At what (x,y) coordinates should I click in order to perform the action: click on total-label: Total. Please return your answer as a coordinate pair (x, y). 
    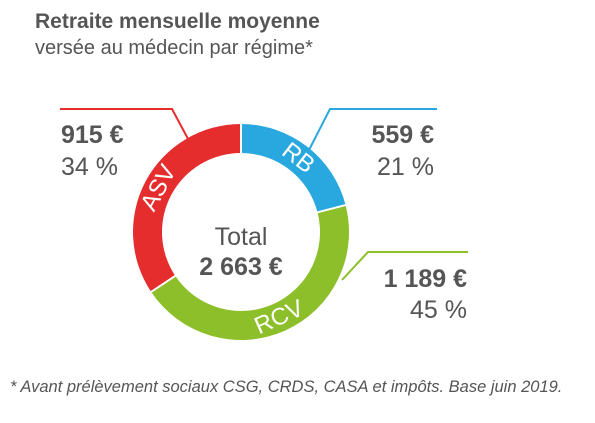
    Looking at the image, I should click on (241, 237).